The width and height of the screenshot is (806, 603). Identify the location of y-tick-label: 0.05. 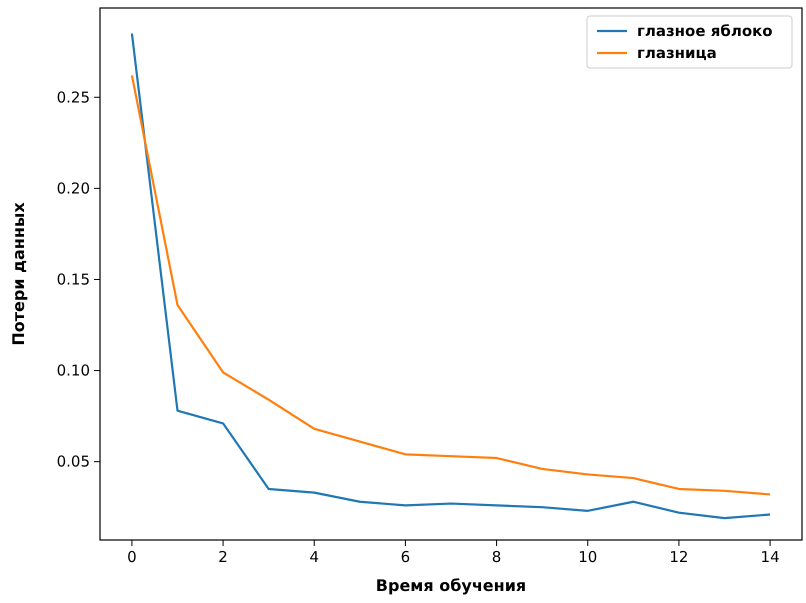
(73, 461).